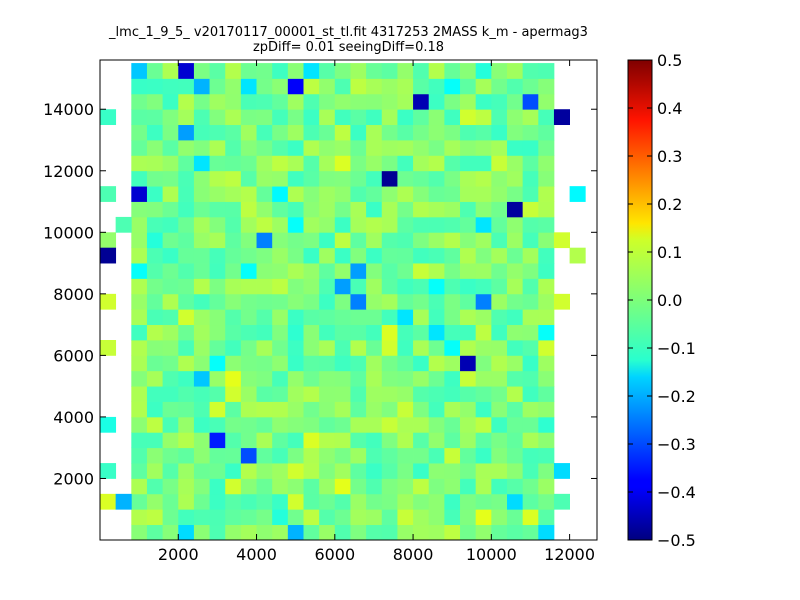 The image size is (800, 600). Describe the element at coordinates (73, 417) in the screenshot. I see `y-tick-label: 4000` at that location.